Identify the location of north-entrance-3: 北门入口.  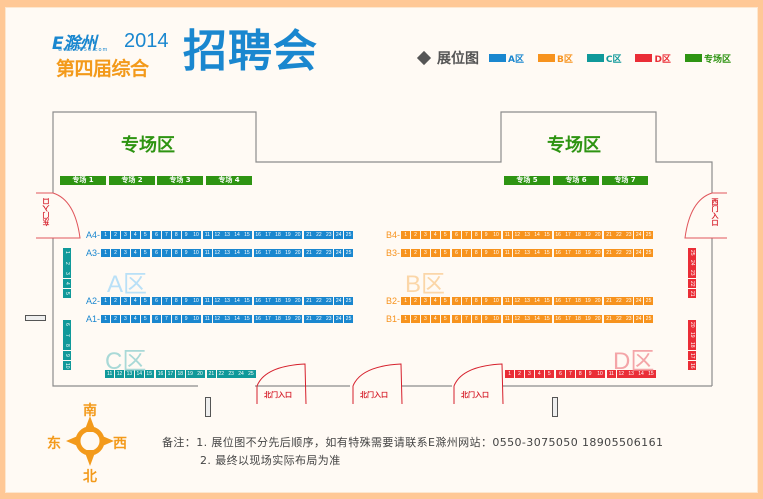
(475, 395).